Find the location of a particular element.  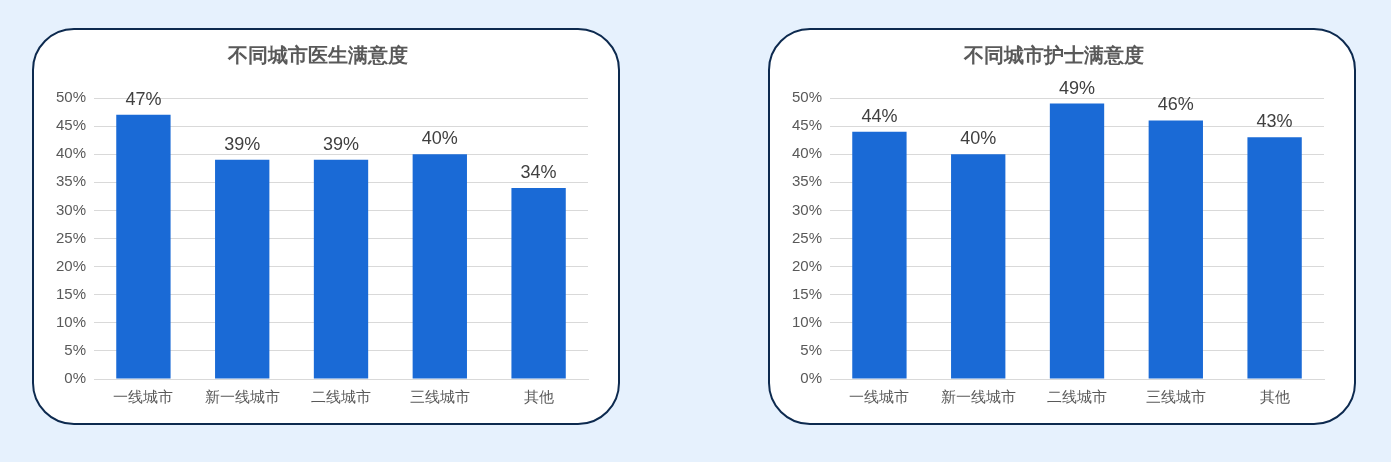

chart-title: 不同城市医生满意度 is located at coordinates (317, 54).